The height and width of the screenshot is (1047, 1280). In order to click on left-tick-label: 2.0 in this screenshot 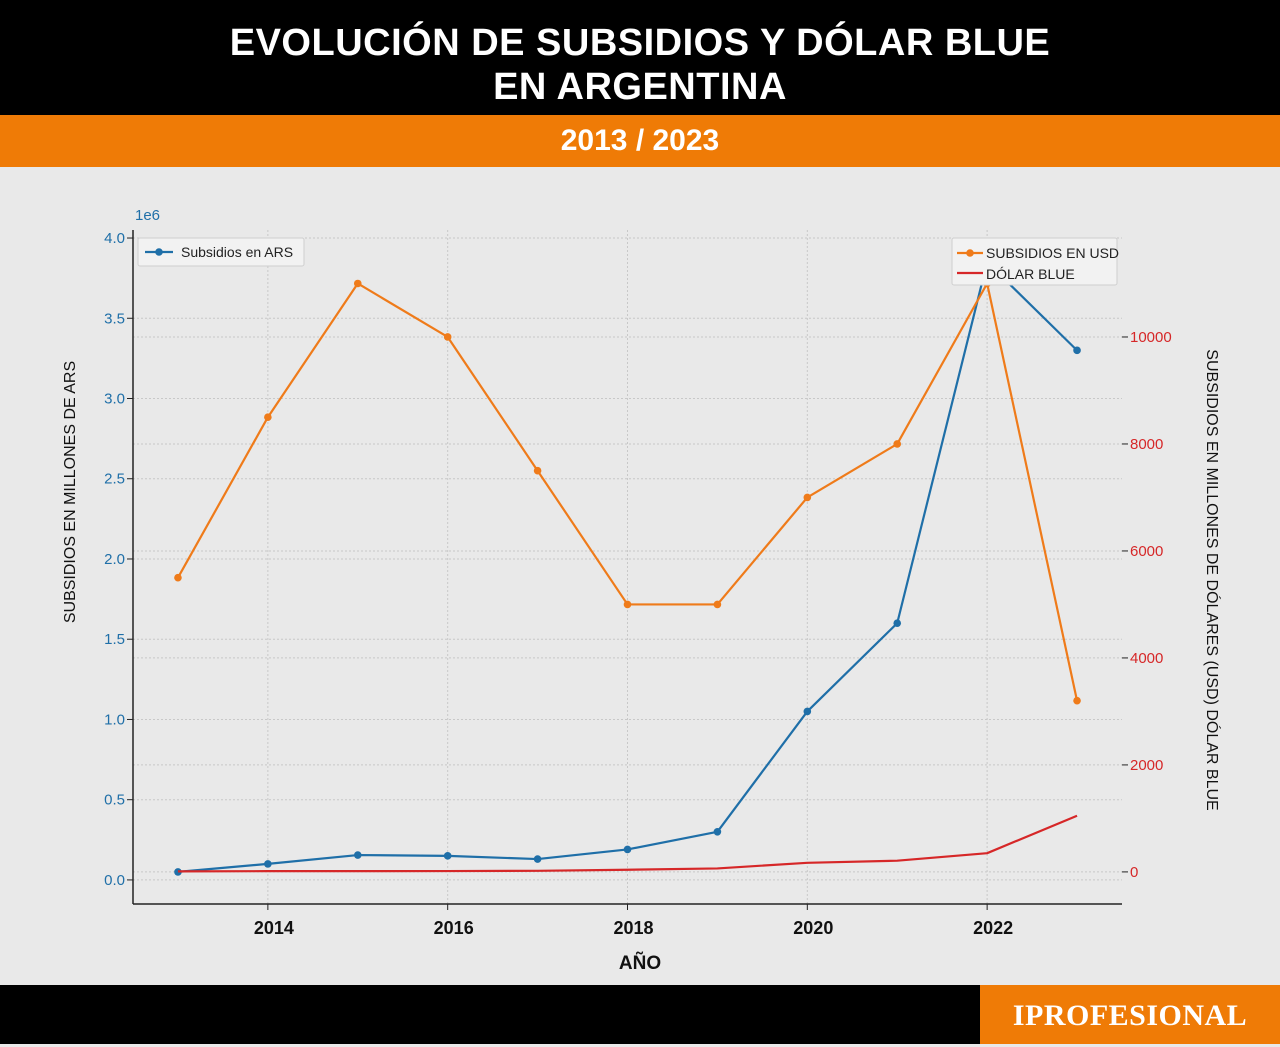, I will do `click(114, 559)`.